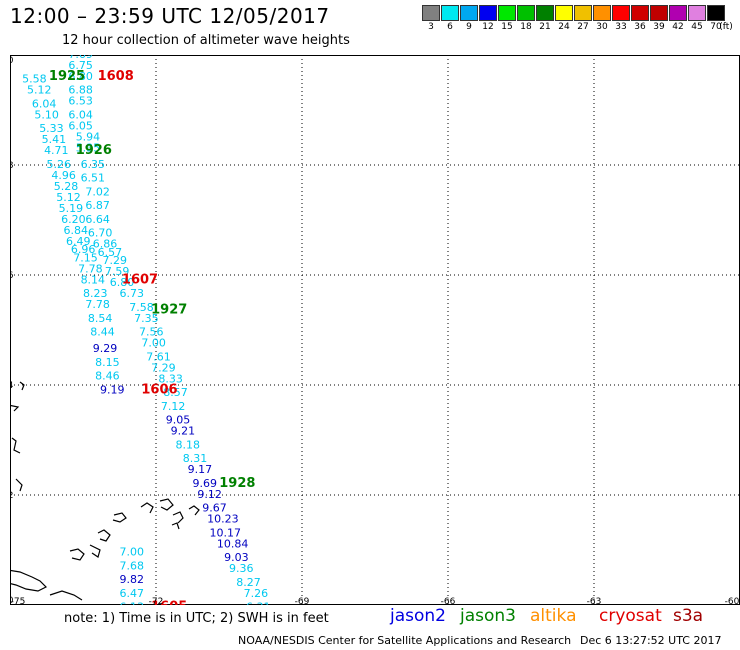  I want to click on wave-height-value: 4.71, so click(56, 150).